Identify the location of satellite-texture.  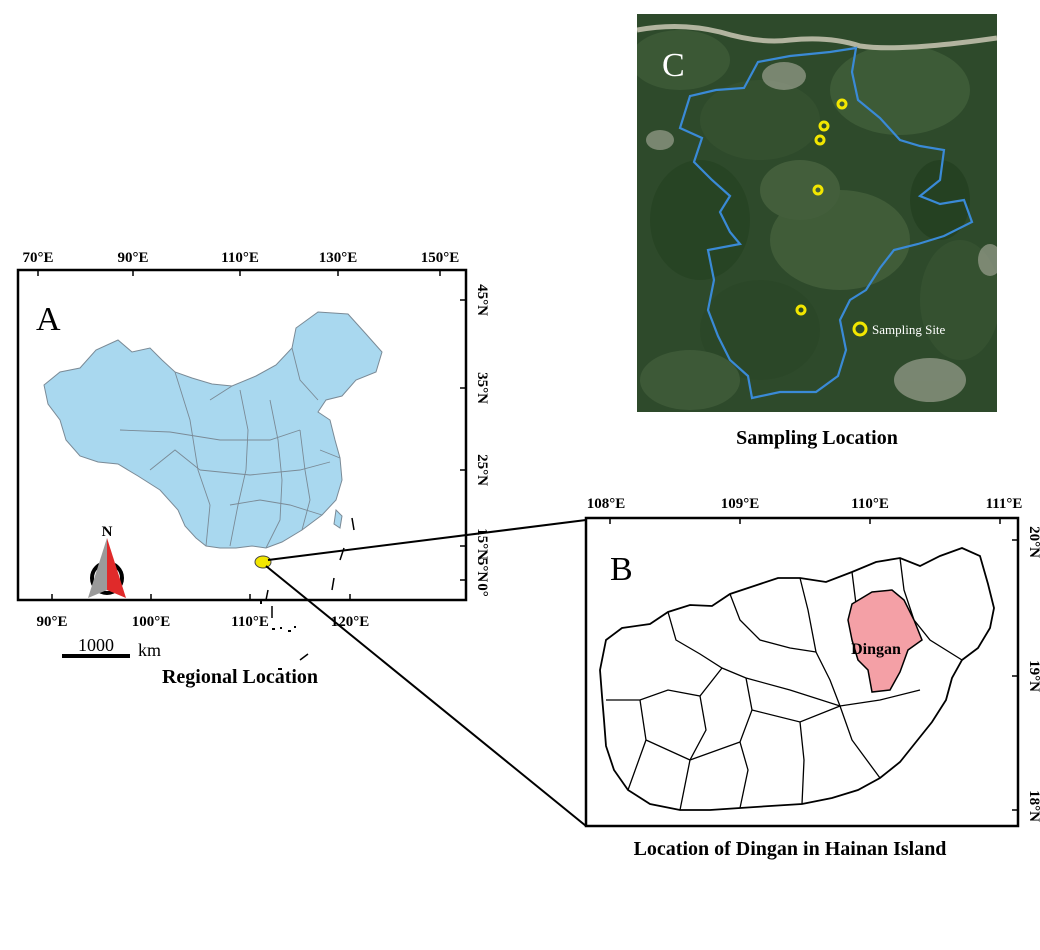
(817, 220).